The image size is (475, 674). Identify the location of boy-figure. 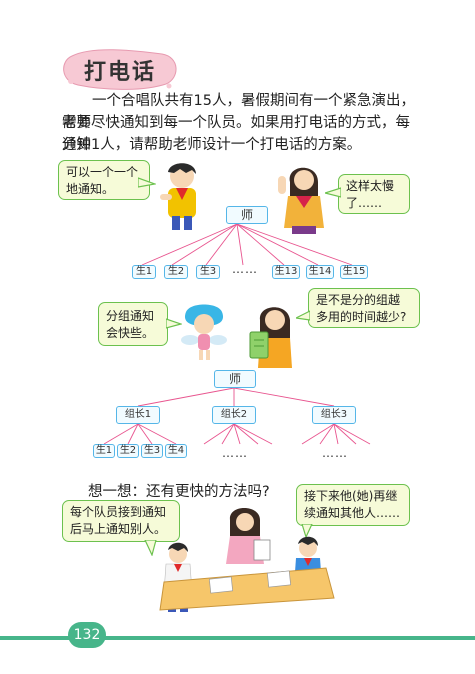
(178, 196).